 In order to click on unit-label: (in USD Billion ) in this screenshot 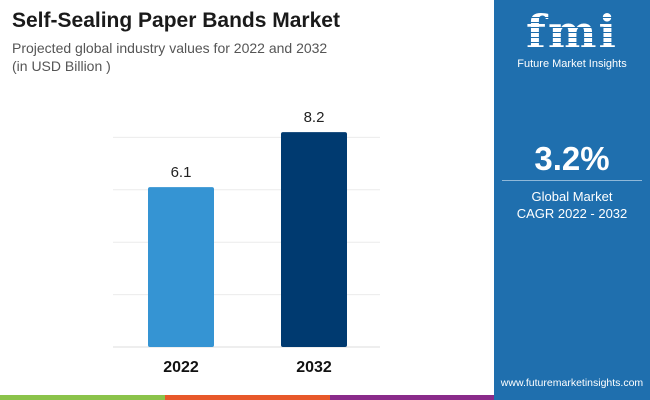, I will do `click(61, 66)`.